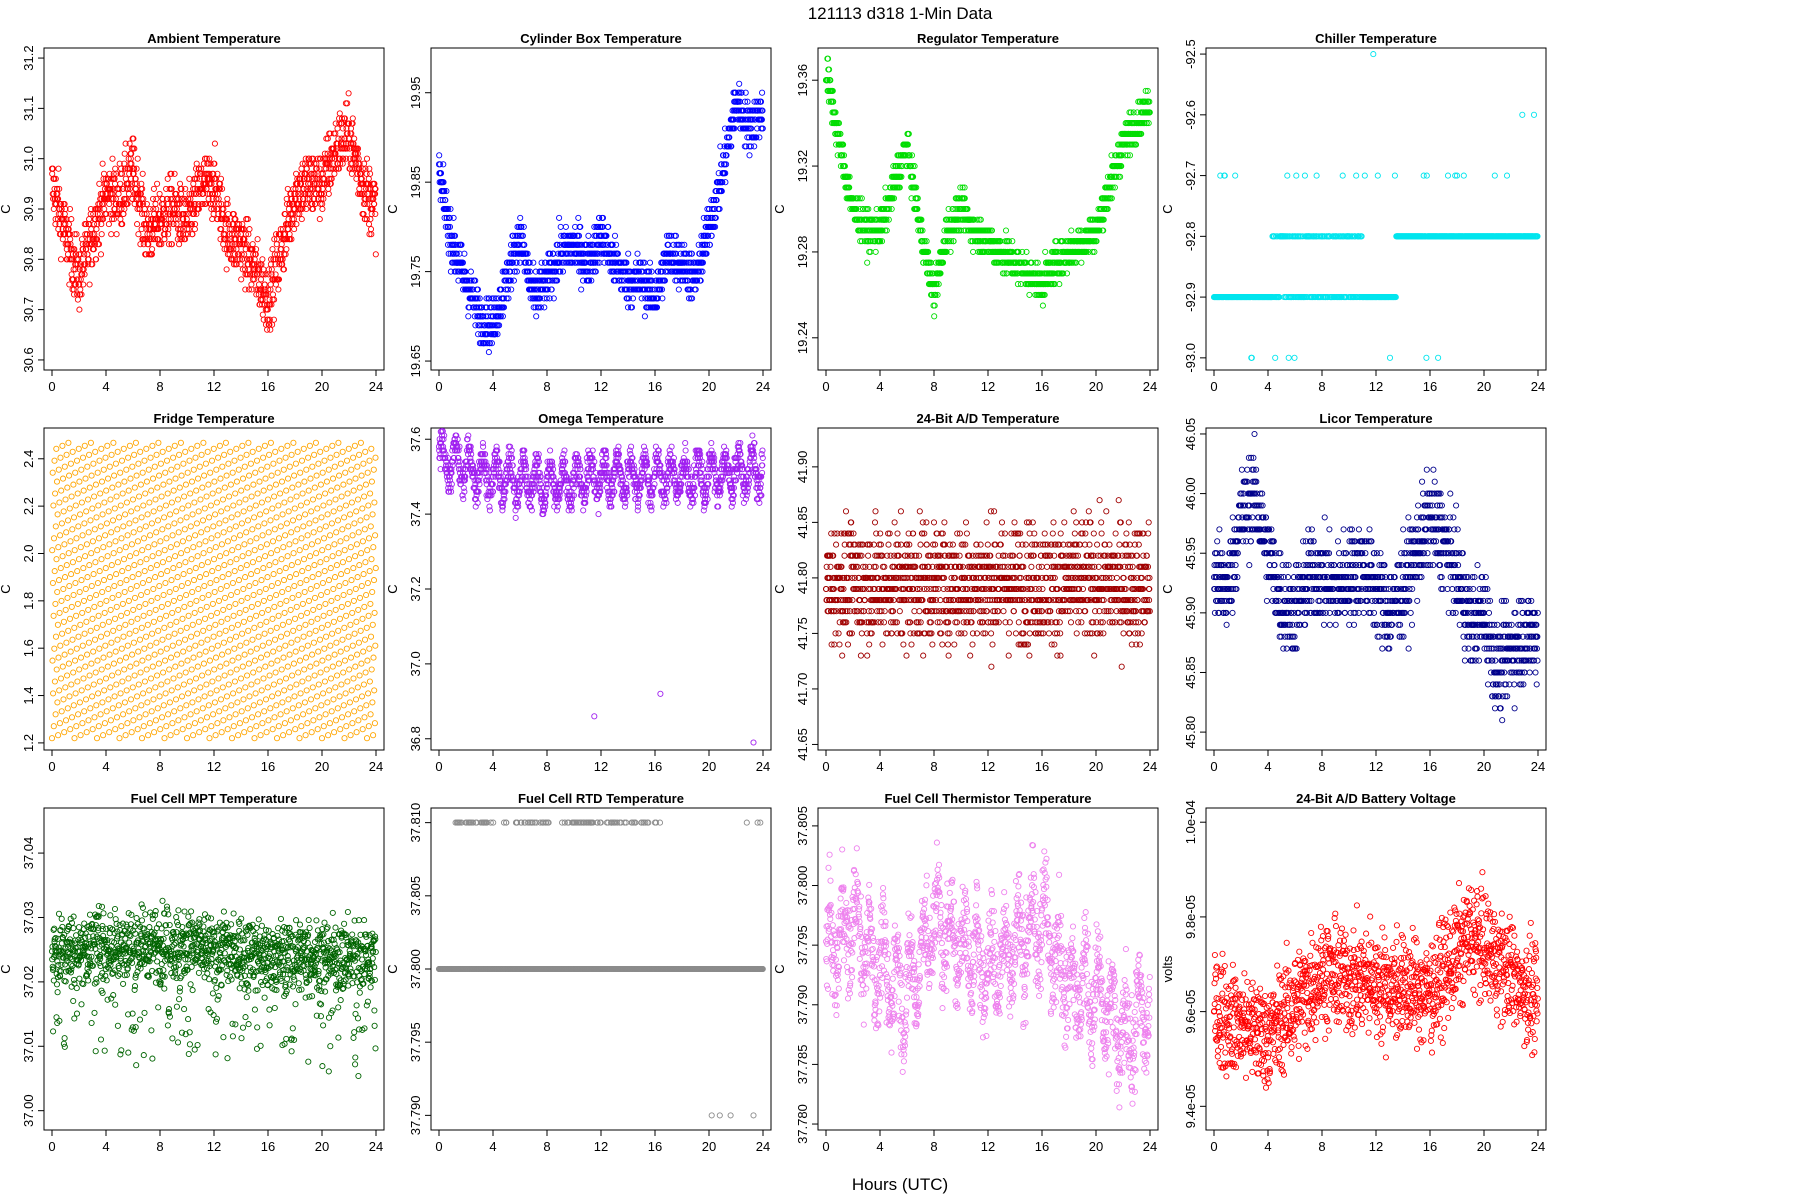  I want to click on x-tick-label: 24, so click(1538, 386).